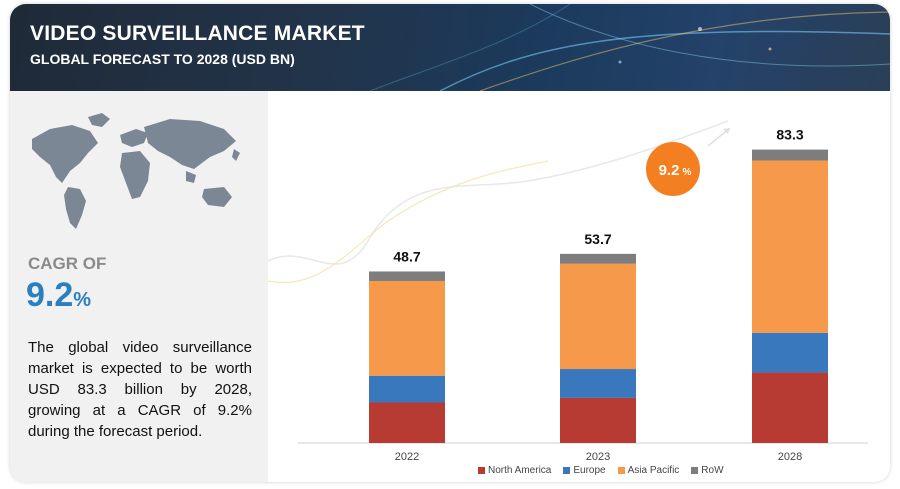 The height and width of the screenshot is (489, 900). Describe the element at coordinates (407, 422) in the screenshot. I see `bar-2022-north-america` at that location.